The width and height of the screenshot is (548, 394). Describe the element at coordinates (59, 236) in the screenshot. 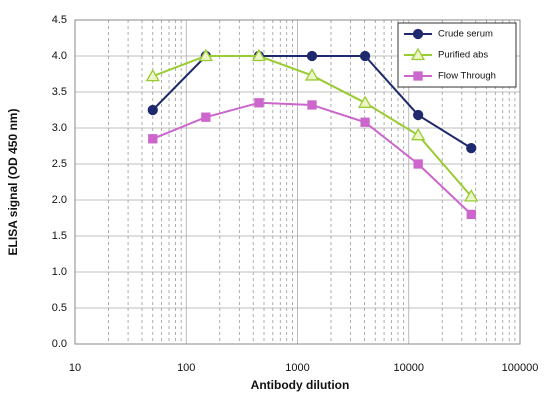

I see `y-tick-label: 1.5` at that location.